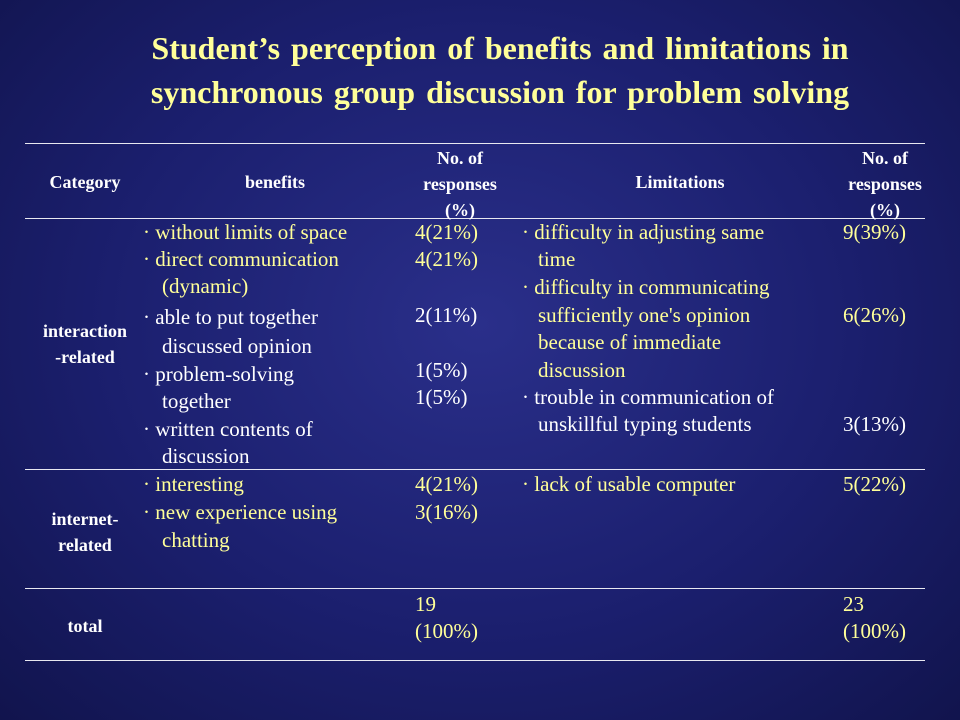  Describe the element at coordinates (475, 469) in the screenshot. I see `table-rule-row1` at that location.